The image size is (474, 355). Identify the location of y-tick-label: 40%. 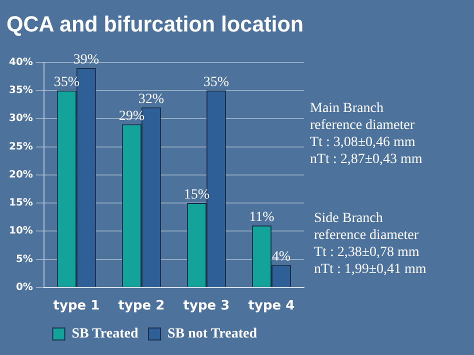
(21, 62).